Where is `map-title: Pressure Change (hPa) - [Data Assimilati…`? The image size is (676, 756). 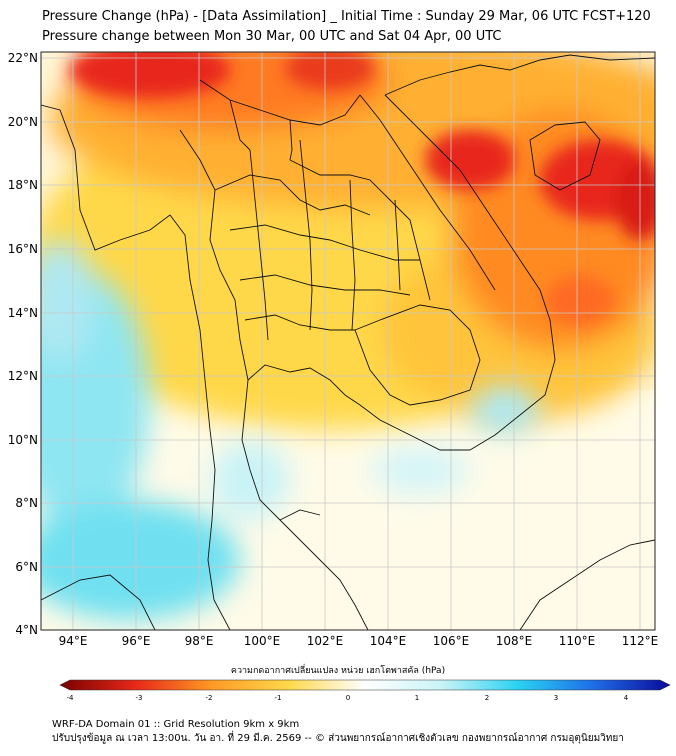 map-title: Pressure Change (hPa) - [Data Assimilati… is located at coordinates (346, 16).